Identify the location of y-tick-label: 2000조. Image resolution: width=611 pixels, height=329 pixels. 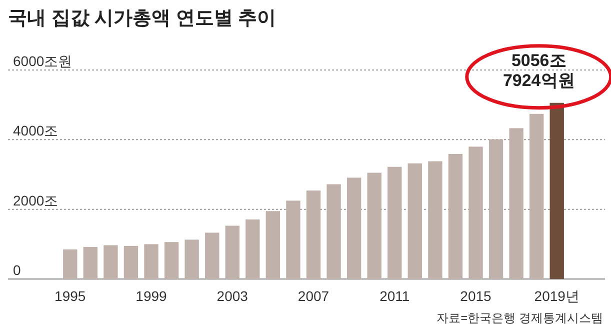
(35, 200).